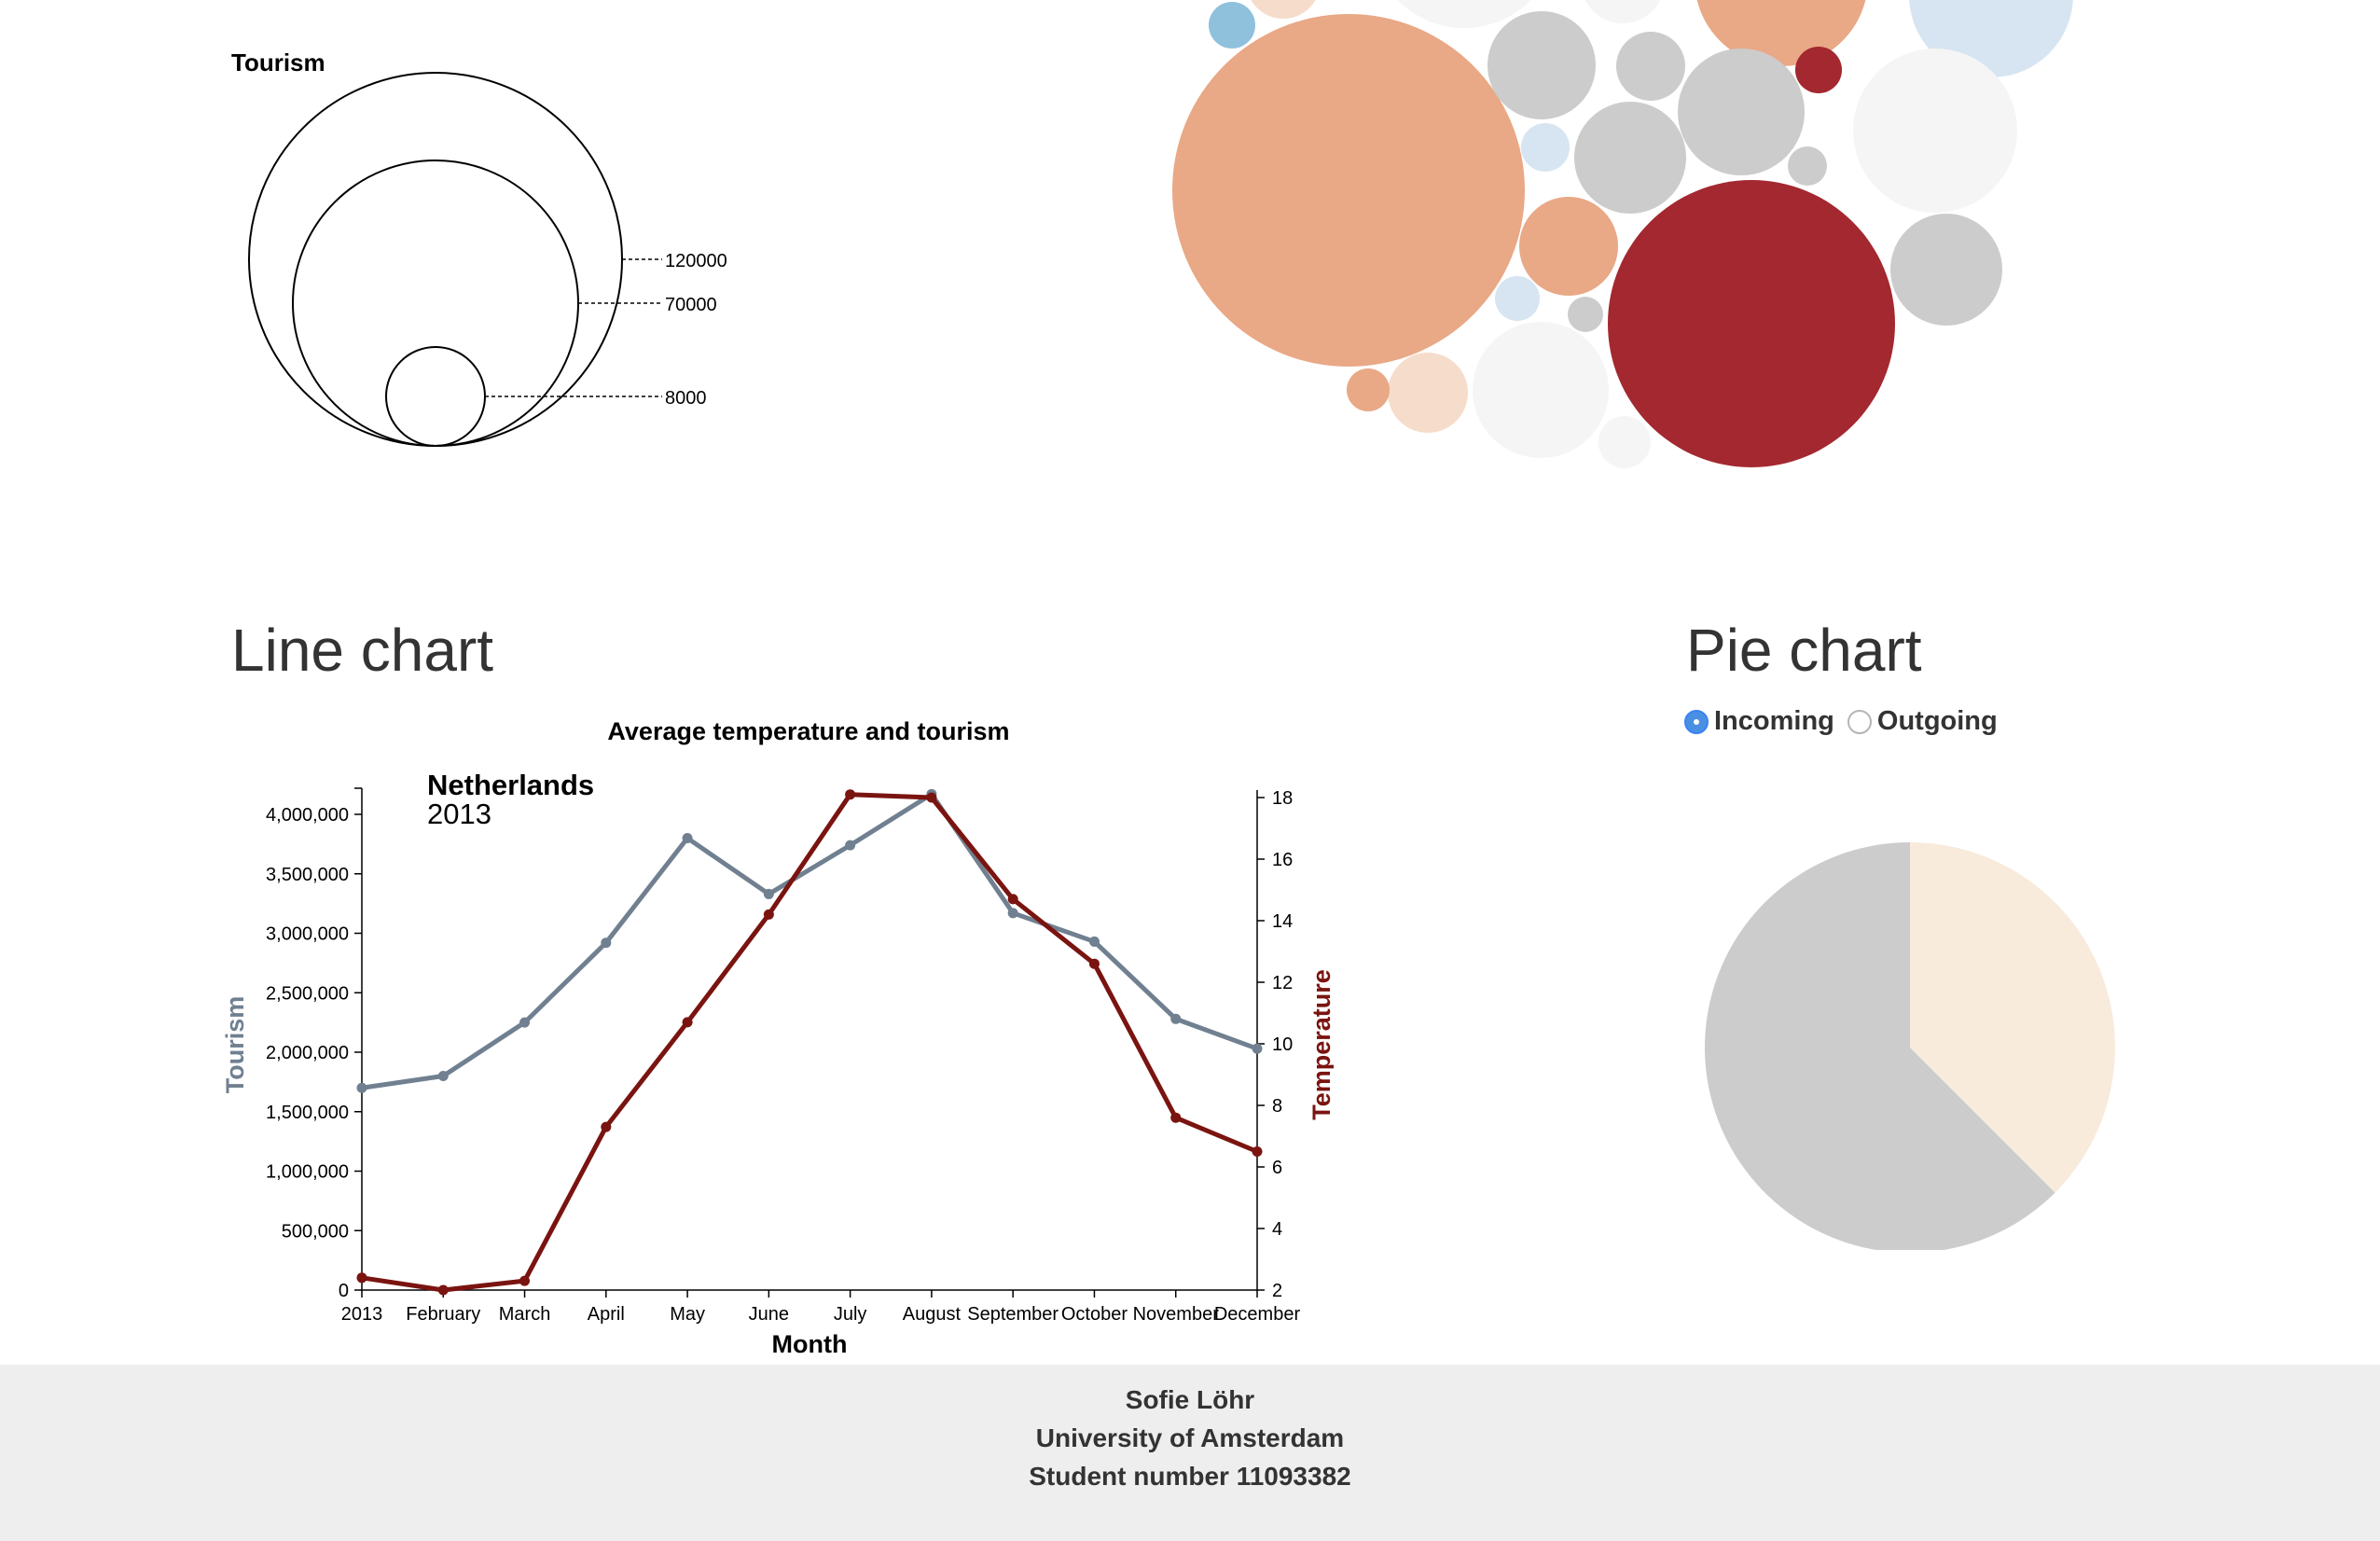 Image resolution: width=2380 pixels, height=1541 pixels. What do you see at coordinates (1277, 1106) in the screenshot?
I see `y-tick-label-right: 8` at bounding box center [1277, 1106].